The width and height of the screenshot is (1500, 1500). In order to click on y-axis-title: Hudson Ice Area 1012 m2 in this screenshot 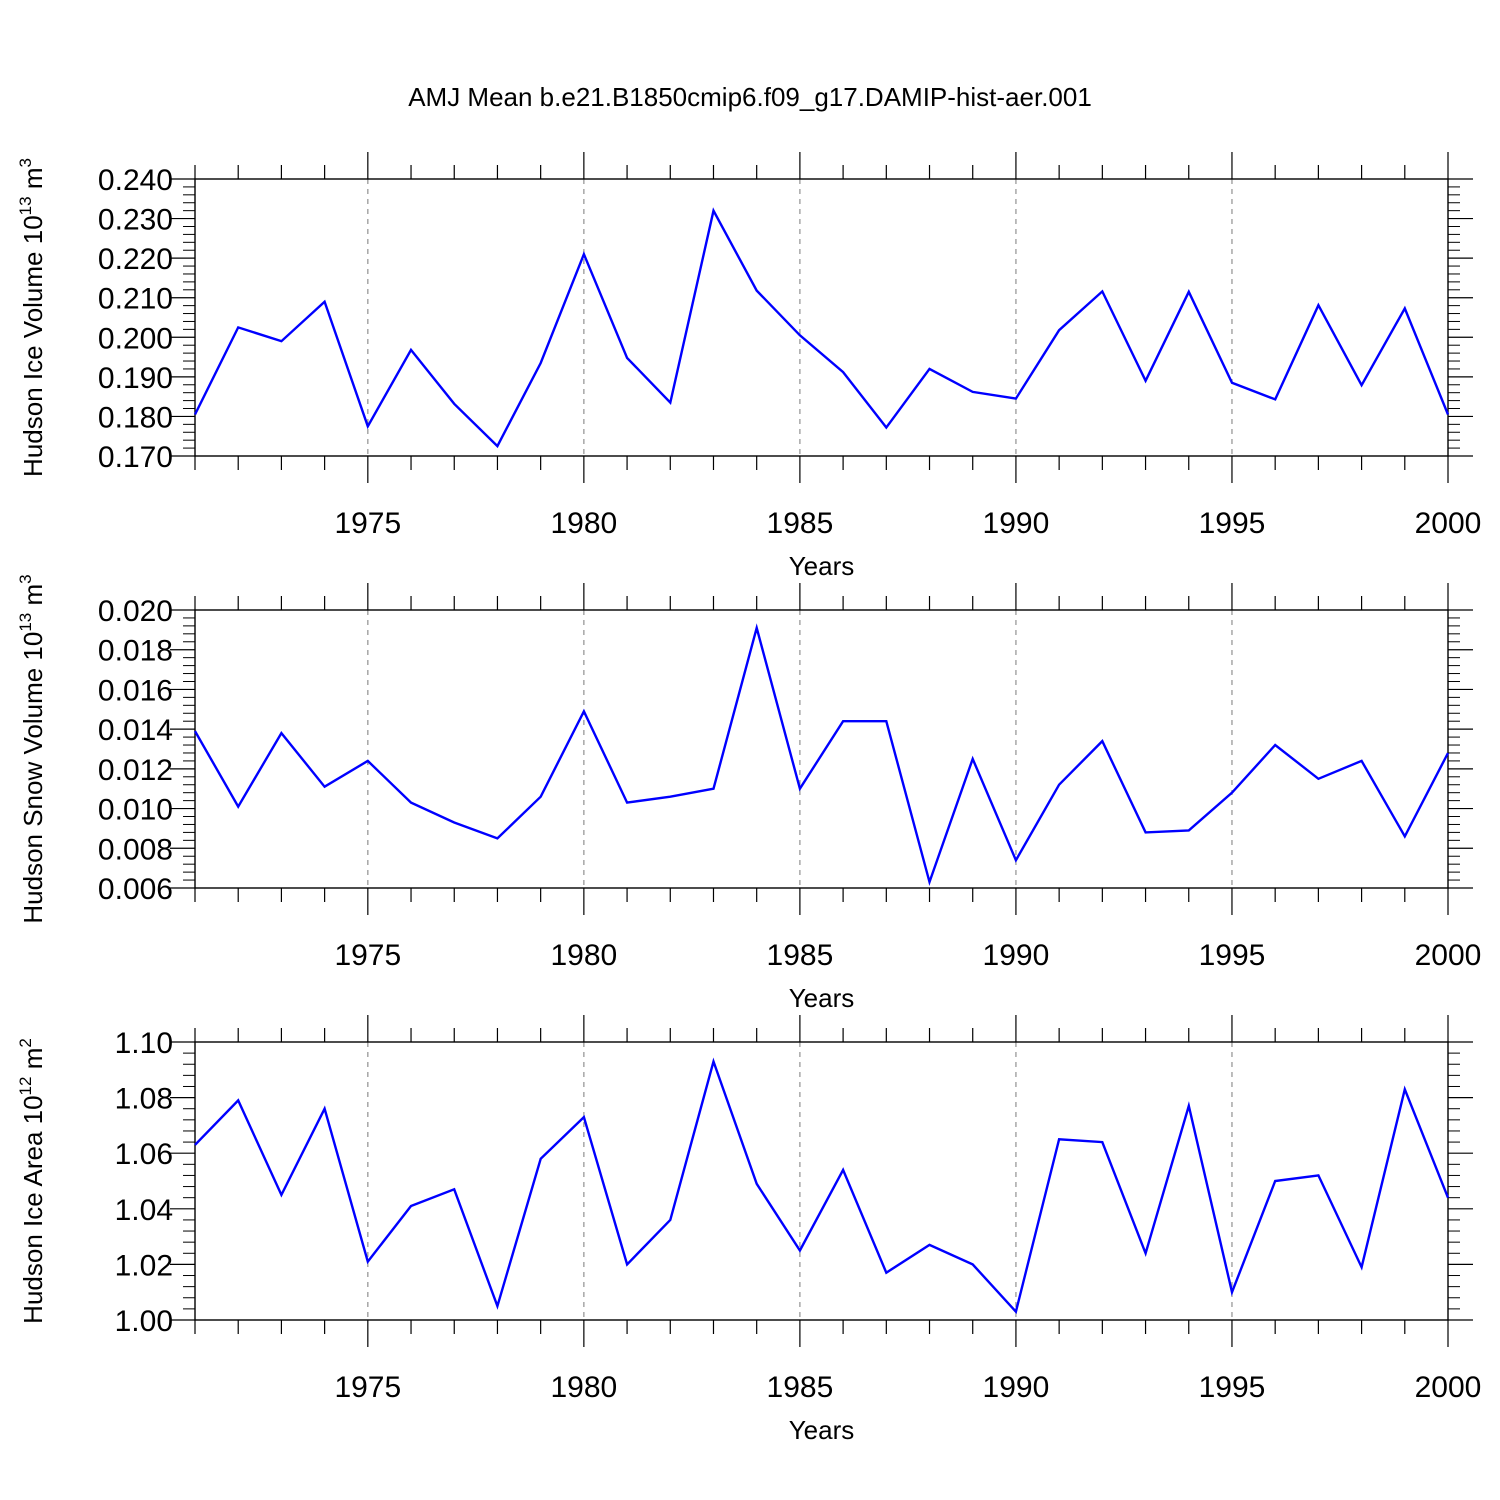, I will do `click(32, 1181)`.